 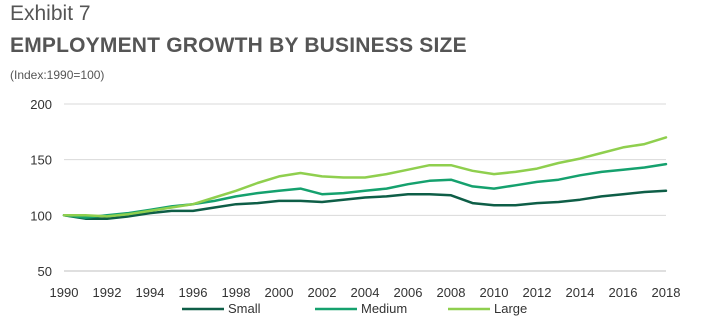 What do you see at coordinates (50, 13) in the screenshot?
I see `exhibit-label: Exhibit 7` at bounding box center [50, 13].